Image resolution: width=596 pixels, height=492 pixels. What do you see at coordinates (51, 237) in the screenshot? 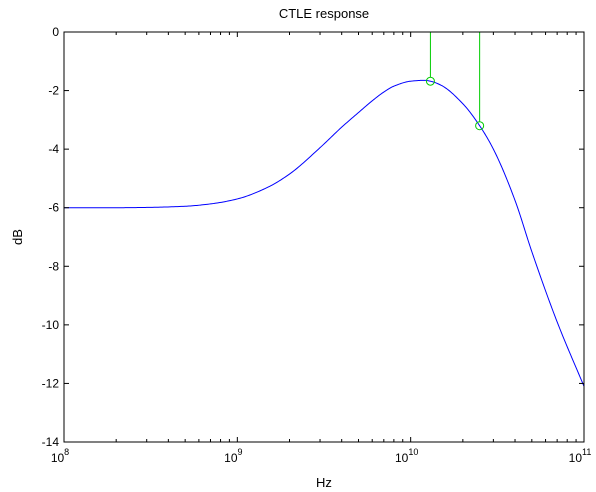
I see `y-tick-labels: 0 -2 -4 -6 -8 -10 -12 -14` at bounding box center [51, 237].